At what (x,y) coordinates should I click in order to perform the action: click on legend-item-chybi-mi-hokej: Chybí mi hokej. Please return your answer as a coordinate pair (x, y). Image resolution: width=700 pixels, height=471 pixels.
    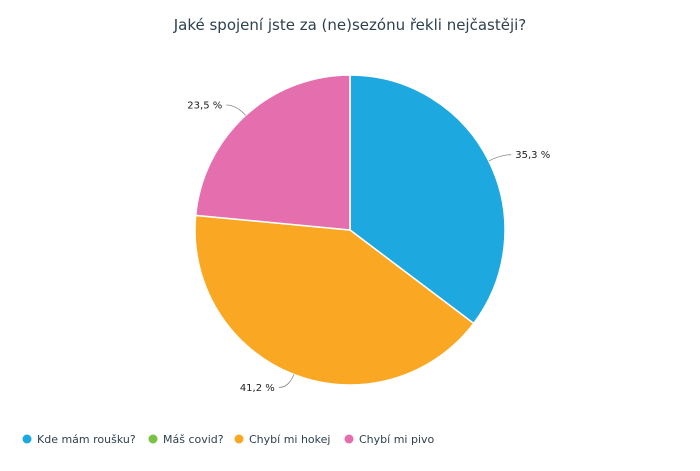
    Looking at the image, I should click on (282, 439).